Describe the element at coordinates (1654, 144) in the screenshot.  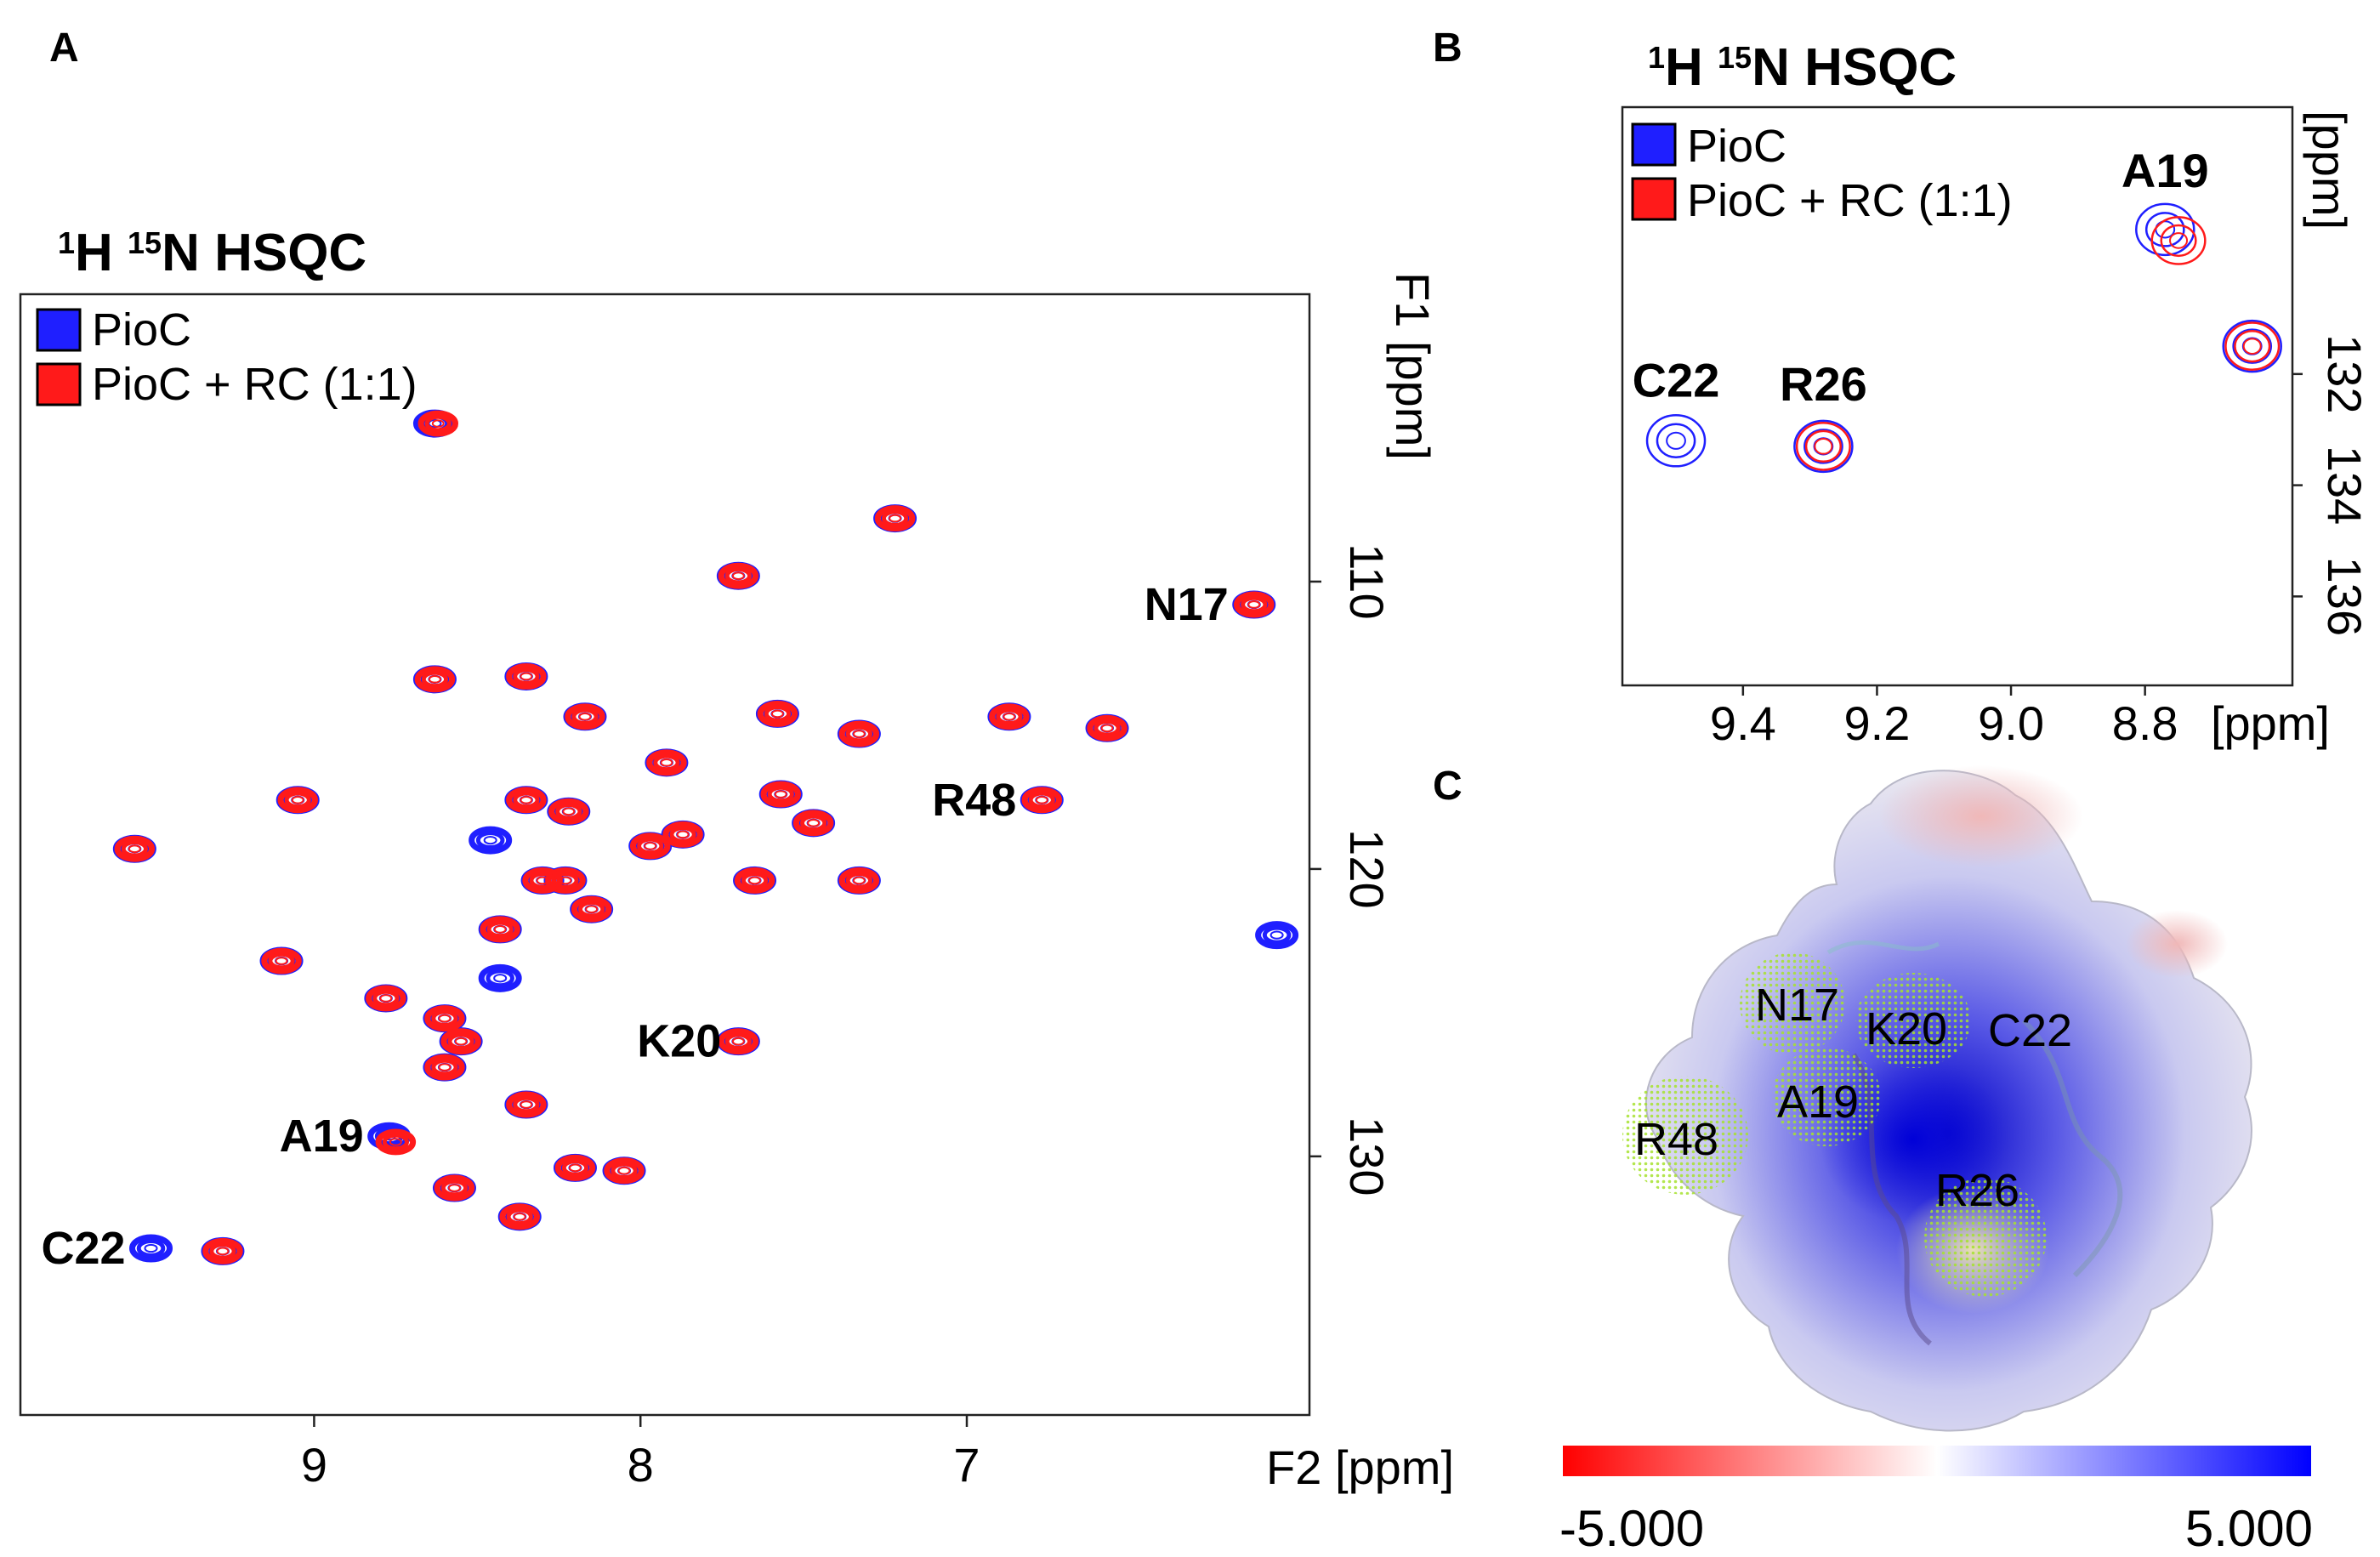
I see `legend-b-swatch-pioc` at that location.